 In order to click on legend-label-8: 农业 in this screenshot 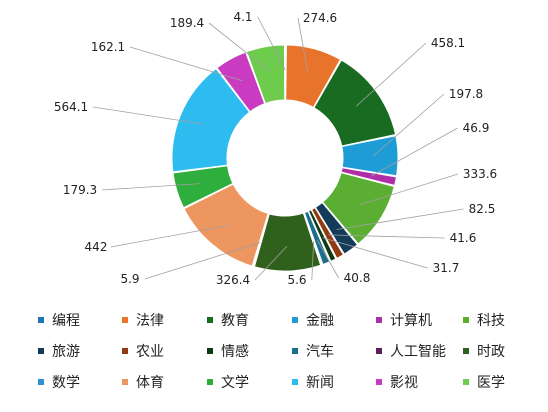, I will do `click(150, 352)`.